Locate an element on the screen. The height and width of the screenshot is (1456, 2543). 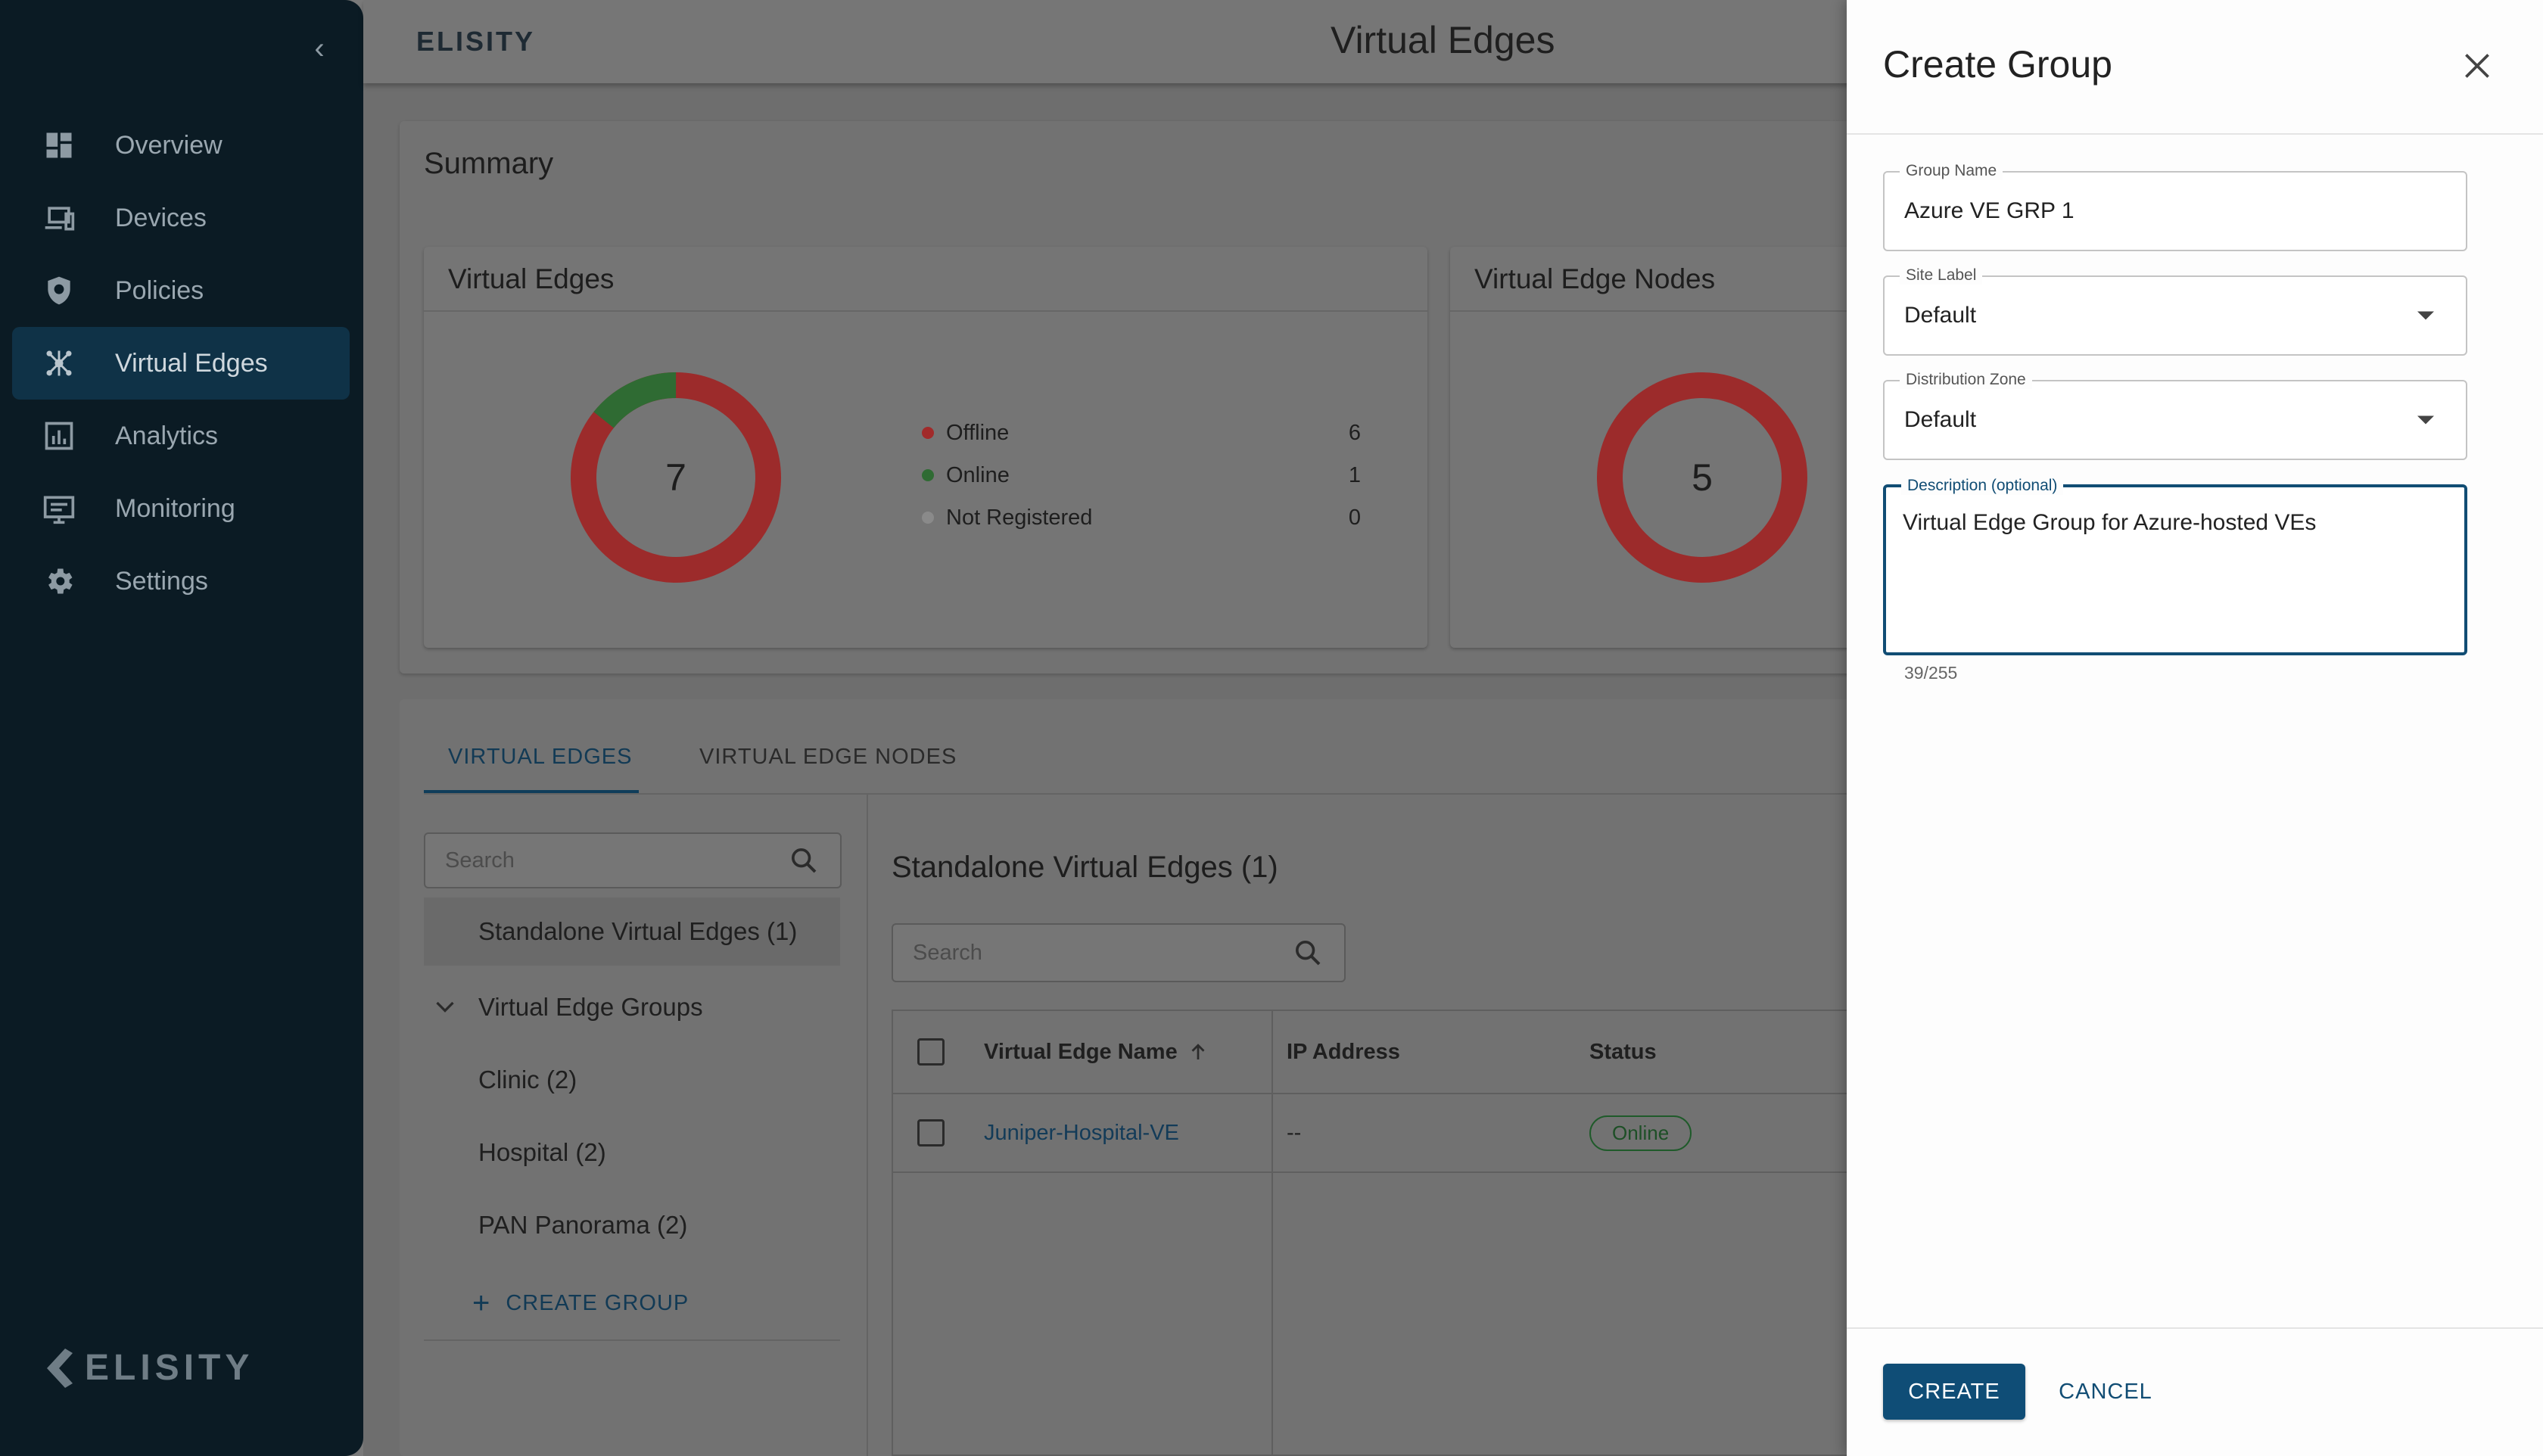
sidebar-item-policies: Policies is located at coordinates (181, 290).